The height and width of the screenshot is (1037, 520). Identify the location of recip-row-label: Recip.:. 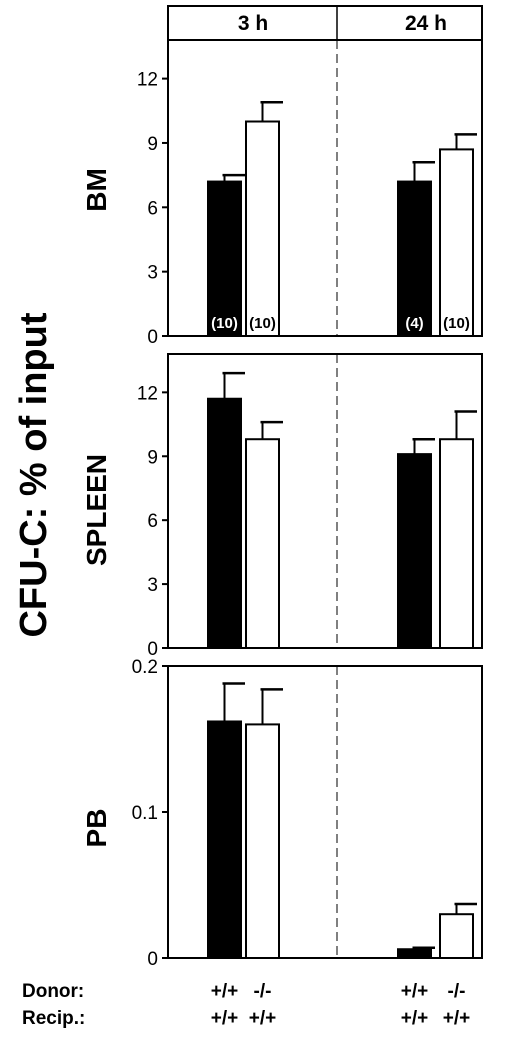
(53, 1018).